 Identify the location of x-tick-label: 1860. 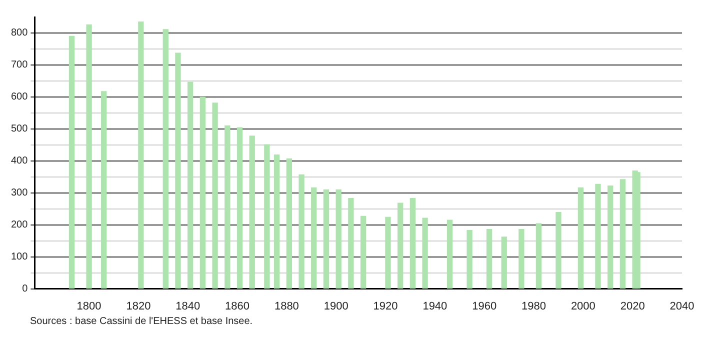
(237, 306).